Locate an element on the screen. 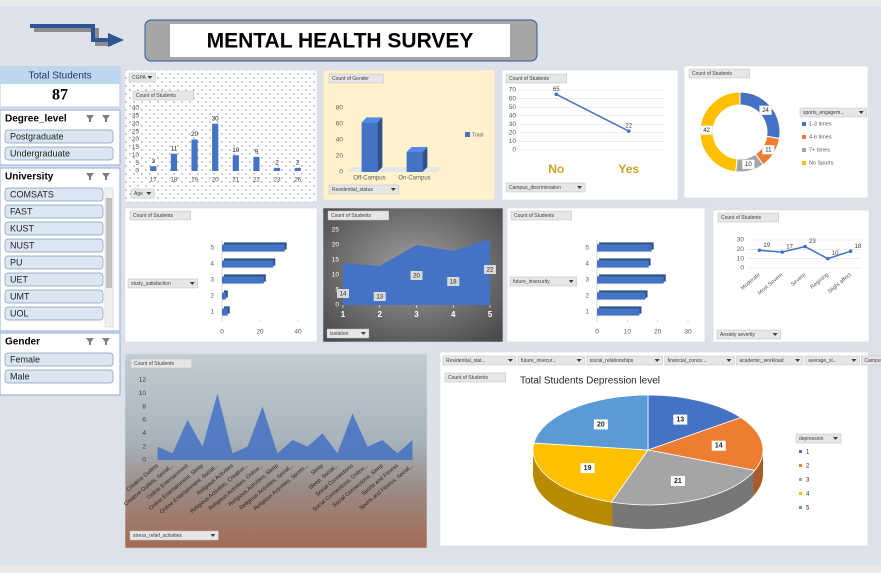 Image resolution: width=881 pixels, height=573 pixels. y-tick-label: 70 is located at coordinates (513, 90).